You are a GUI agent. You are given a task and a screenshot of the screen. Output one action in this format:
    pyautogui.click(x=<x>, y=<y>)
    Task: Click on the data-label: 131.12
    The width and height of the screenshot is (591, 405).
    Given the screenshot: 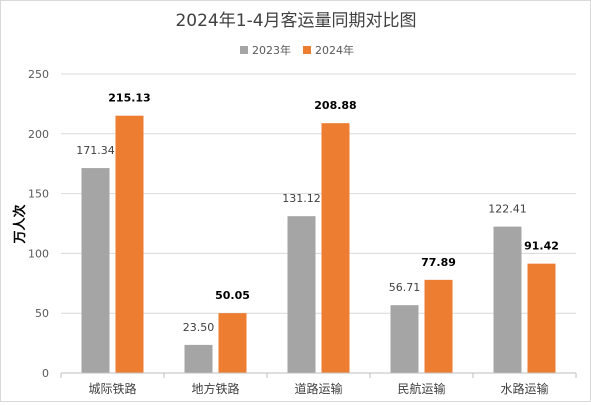 What is the action you would take?
    pyautogui.click(x=301, y=198)
    